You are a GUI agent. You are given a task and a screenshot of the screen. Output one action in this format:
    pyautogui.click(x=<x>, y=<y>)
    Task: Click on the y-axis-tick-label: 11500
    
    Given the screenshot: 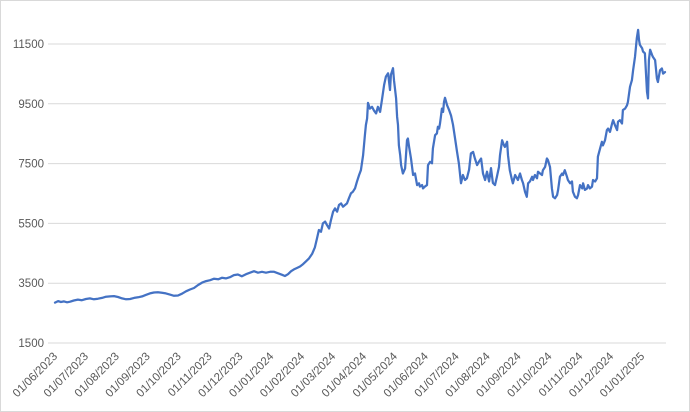 What is the action you would take?
    pyautogui.click(x=28, y=45)
    